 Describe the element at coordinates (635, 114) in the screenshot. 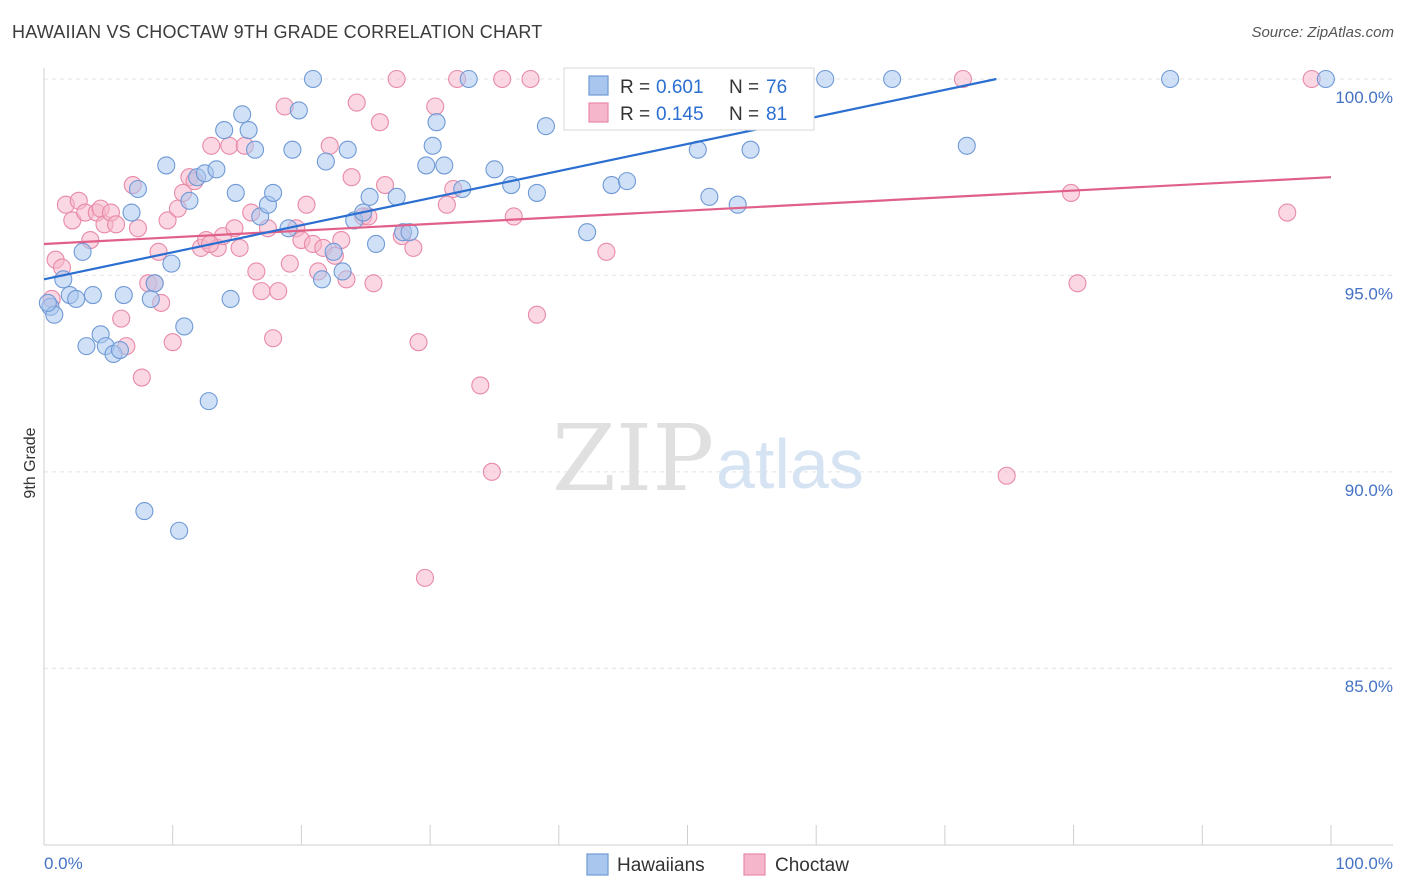

I see `choctaw-r-label: R =` at that location.